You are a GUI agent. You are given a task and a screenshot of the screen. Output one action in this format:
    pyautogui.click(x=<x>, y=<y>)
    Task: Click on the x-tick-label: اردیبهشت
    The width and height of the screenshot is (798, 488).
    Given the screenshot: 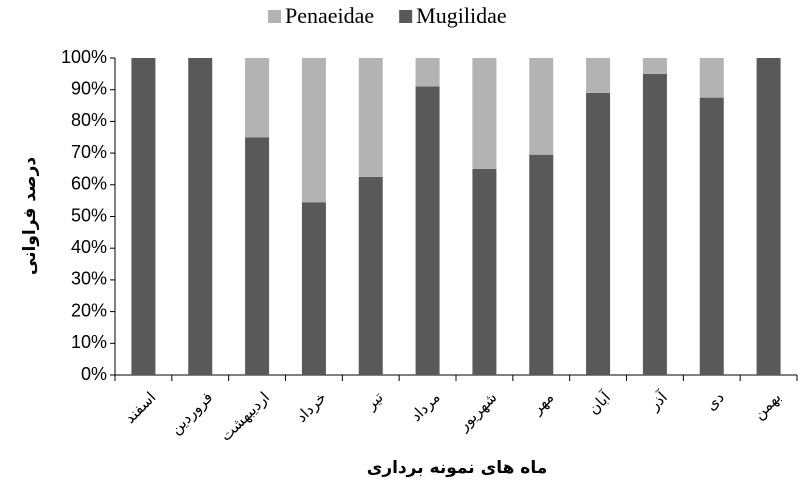 What is the action you would take?
    pyautogui.click(x=245, y=416)
    